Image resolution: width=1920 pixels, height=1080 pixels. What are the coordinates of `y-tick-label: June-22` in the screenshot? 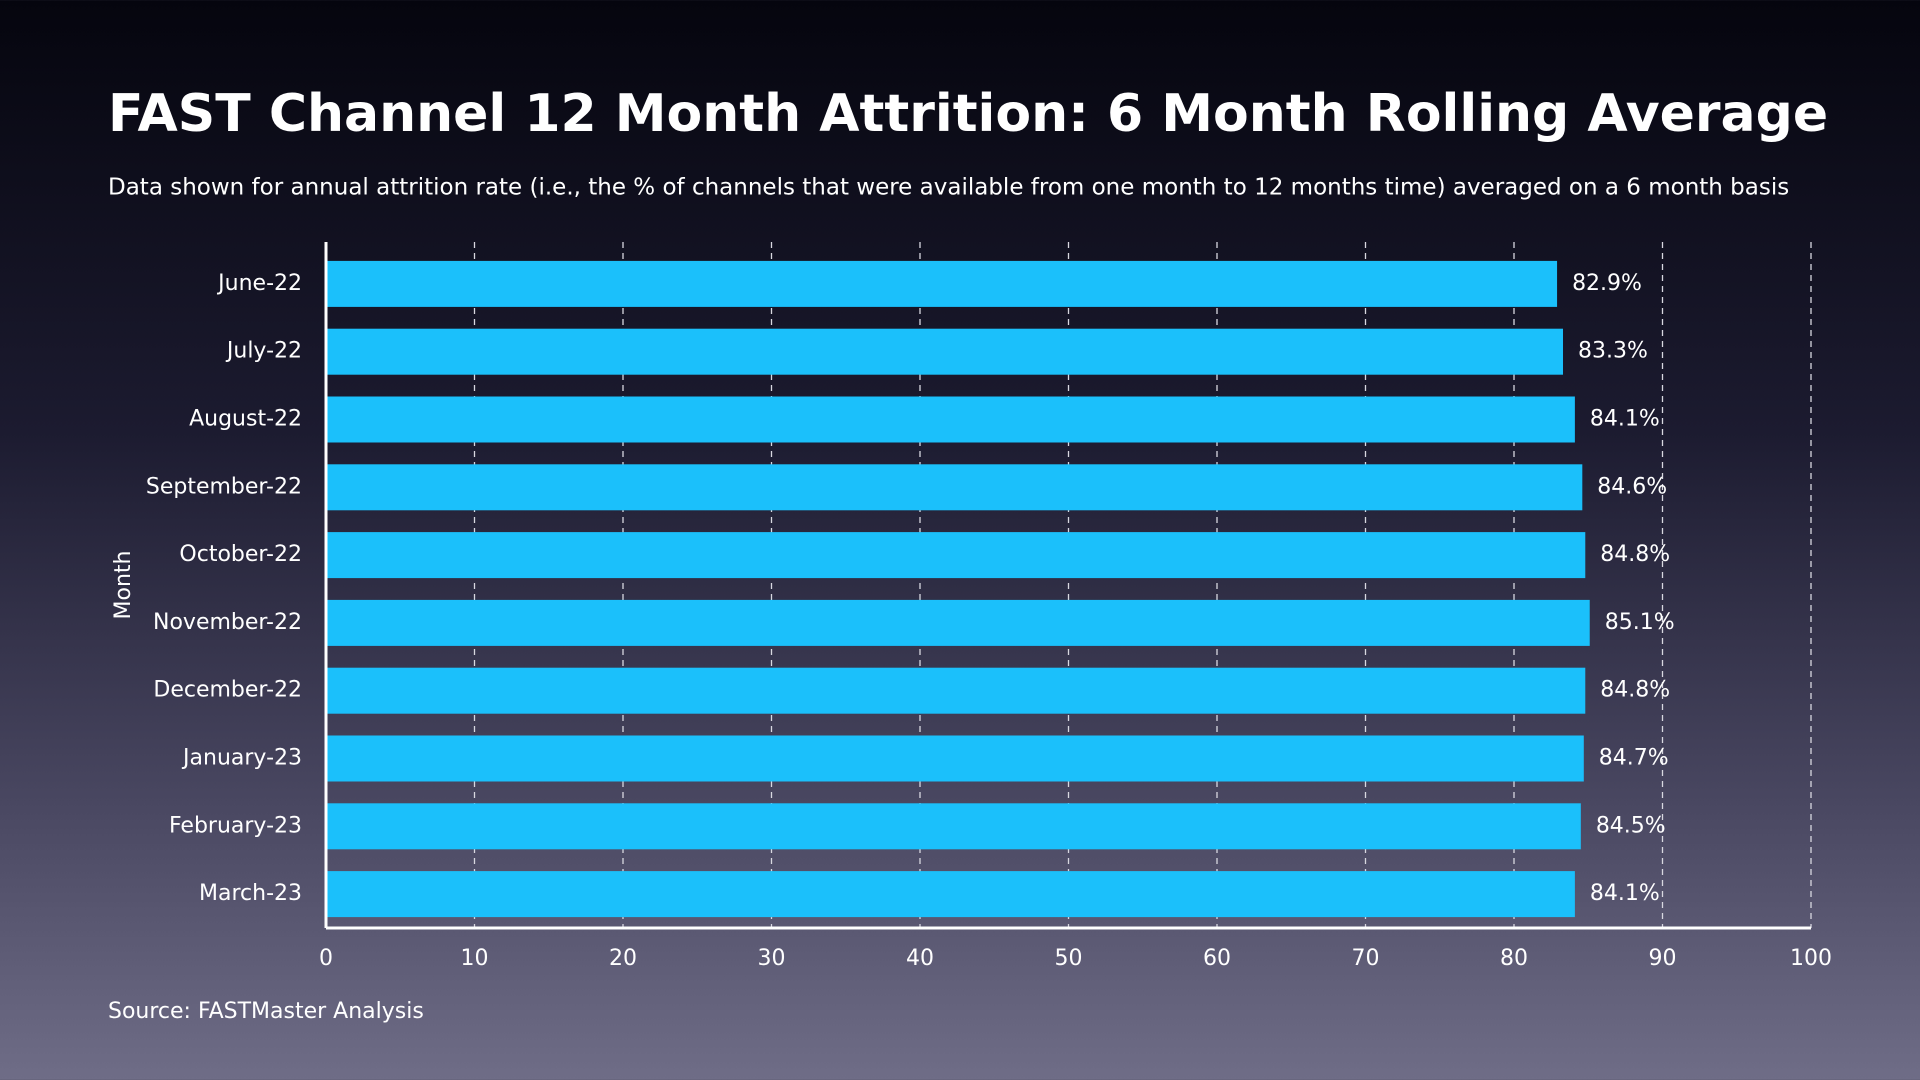 It's located at (259, 283).